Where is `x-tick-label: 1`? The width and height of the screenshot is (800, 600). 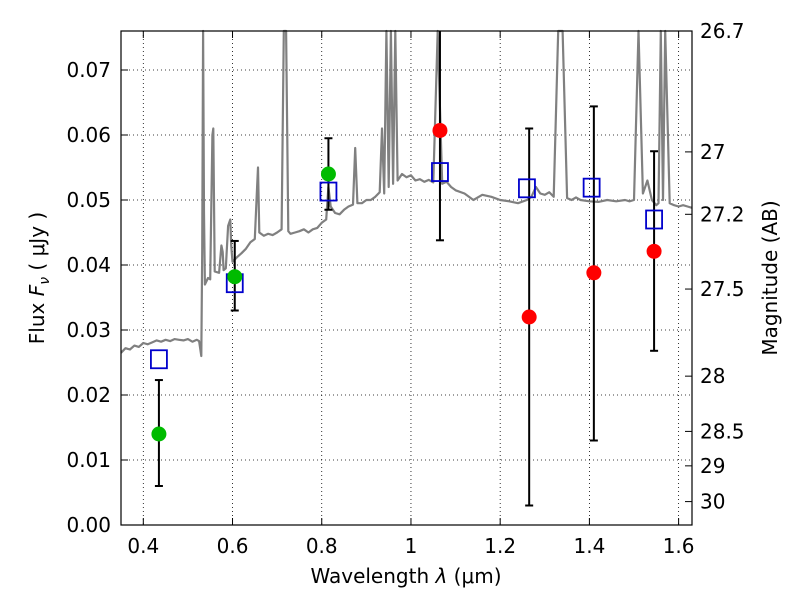
x-tick-label: 1 is located at coordinates (411, 546).